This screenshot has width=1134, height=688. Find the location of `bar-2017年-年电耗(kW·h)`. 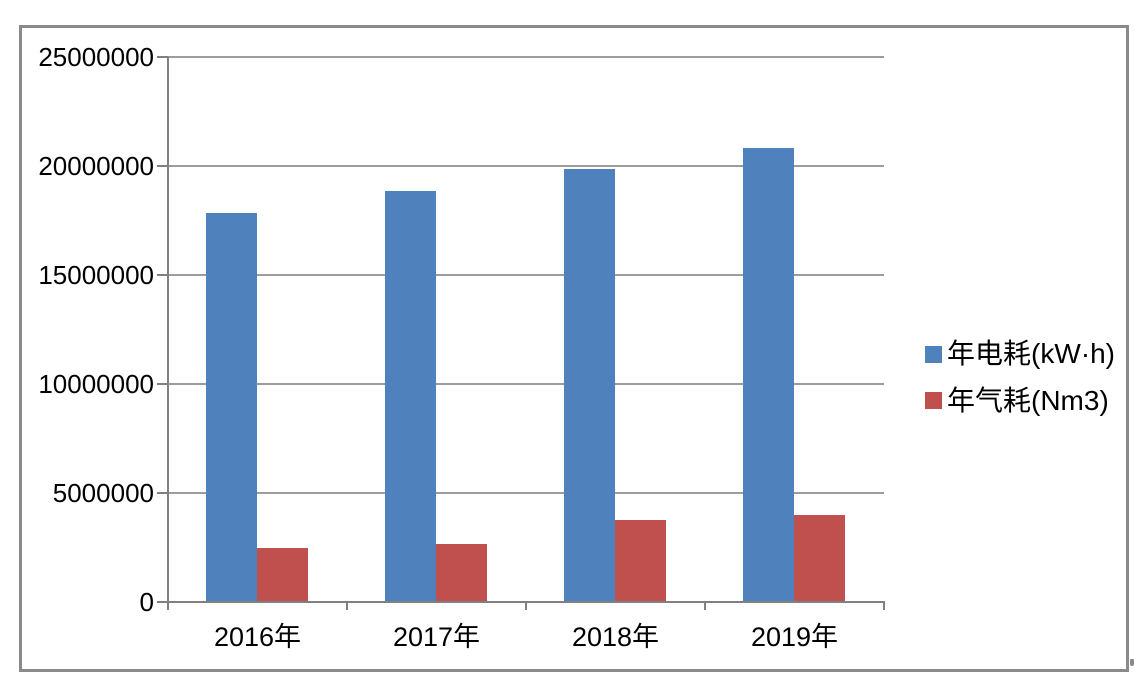

bar-2017年-年电耗(kW·h) is located at coordinates (410, 396).